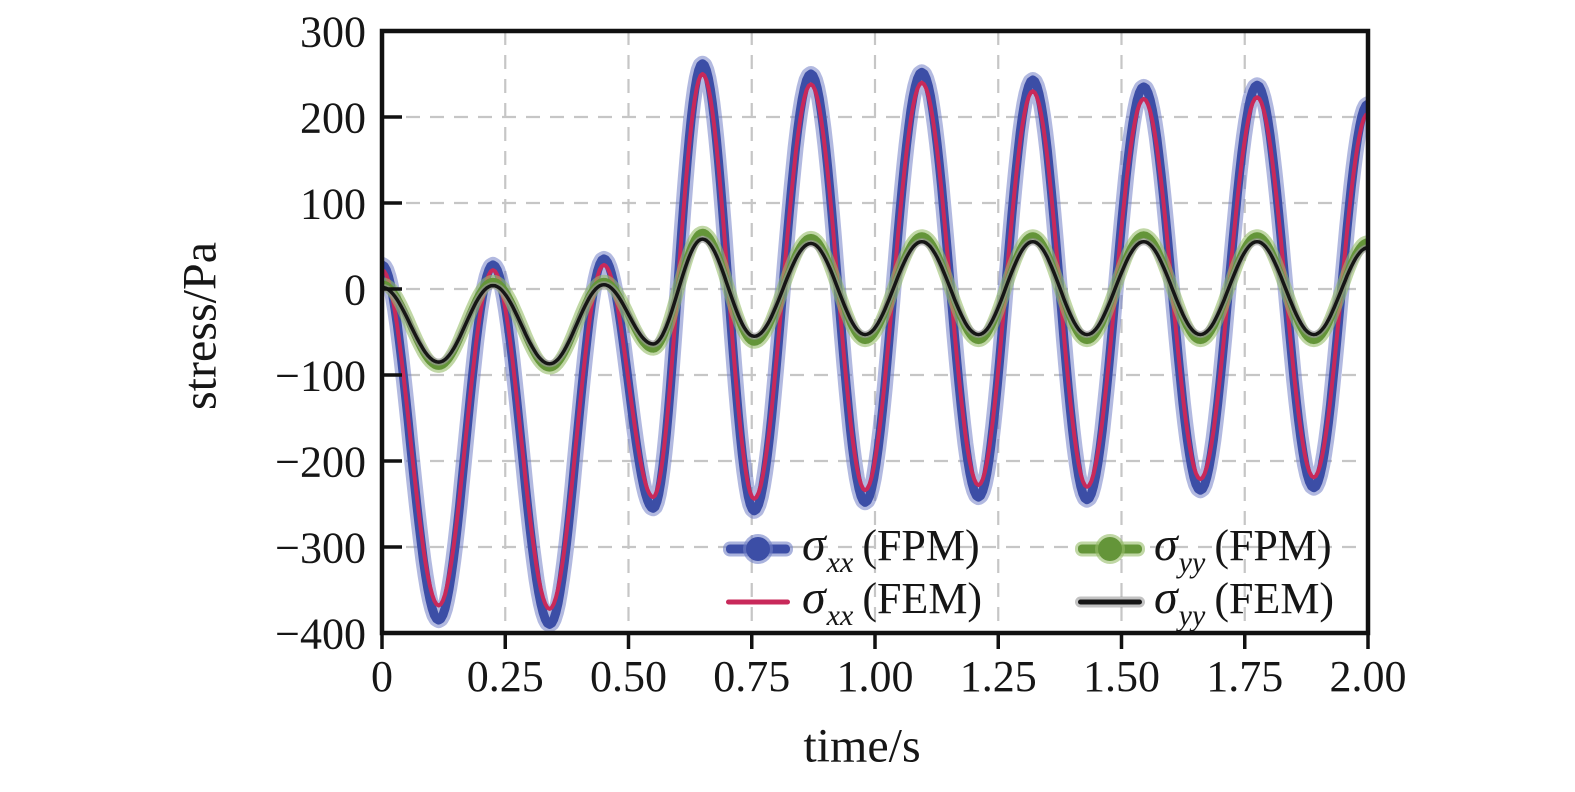  Describe the element at coordinates (1368, 676) in the screenshot. I see `x-tick-label: 2.00` at that location.